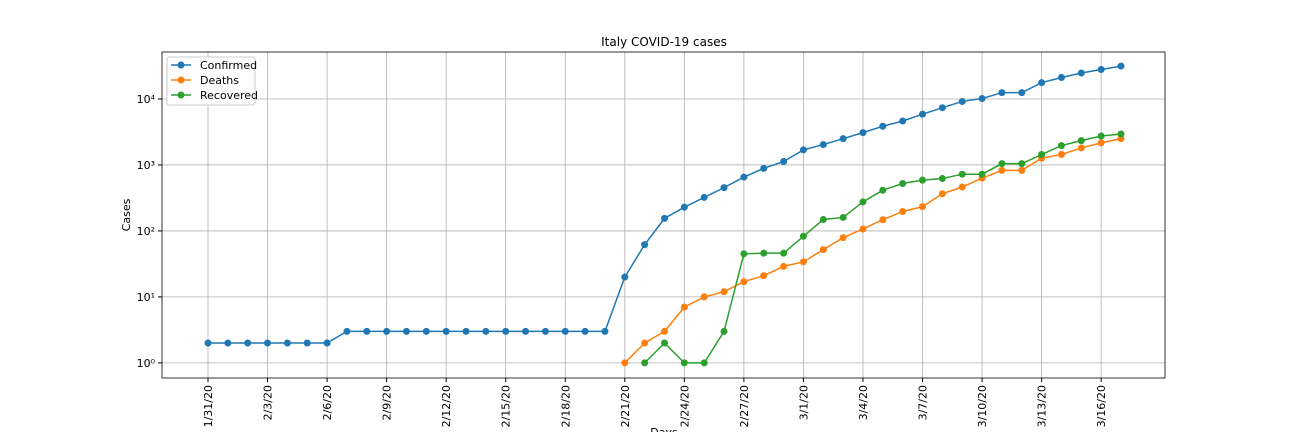  Describe the element at coordinates (387, 402) in the screenshot. I see `x-tick-label: 2/9/20` at that location.